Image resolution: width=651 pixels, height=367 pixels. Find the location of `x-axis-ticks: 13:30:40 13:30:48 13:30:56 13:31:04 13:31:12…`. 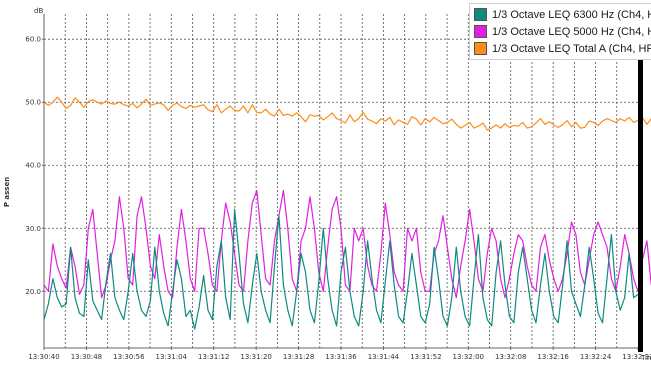

x-axis-ticks: 13:30:40 13:30:48 13:30:56 13:31:04 13:31:12… is located at coordinates (339, 354).